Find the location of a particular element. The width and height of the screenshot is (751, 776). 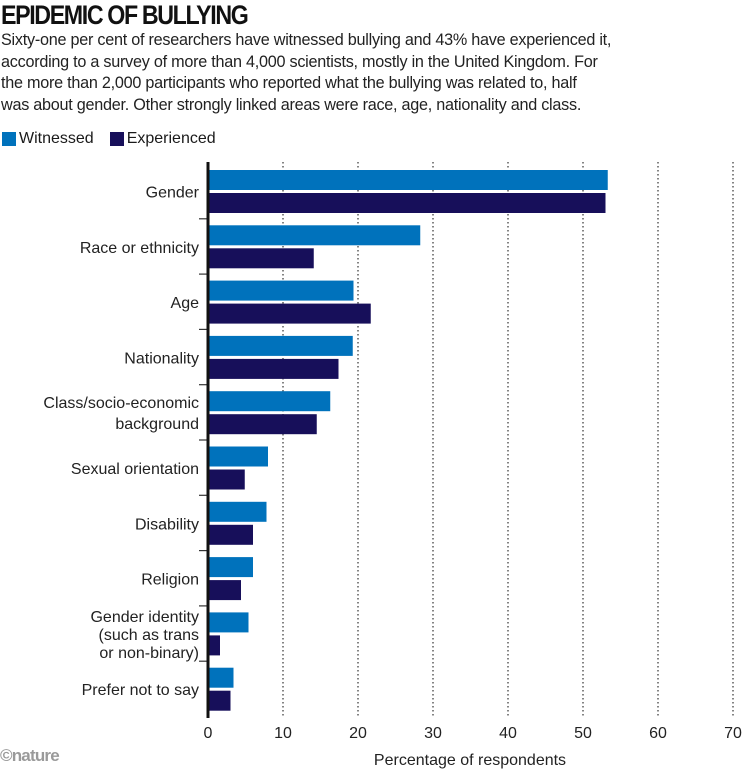

legend-swatch-witnessed is located at coordinates (9, 139).